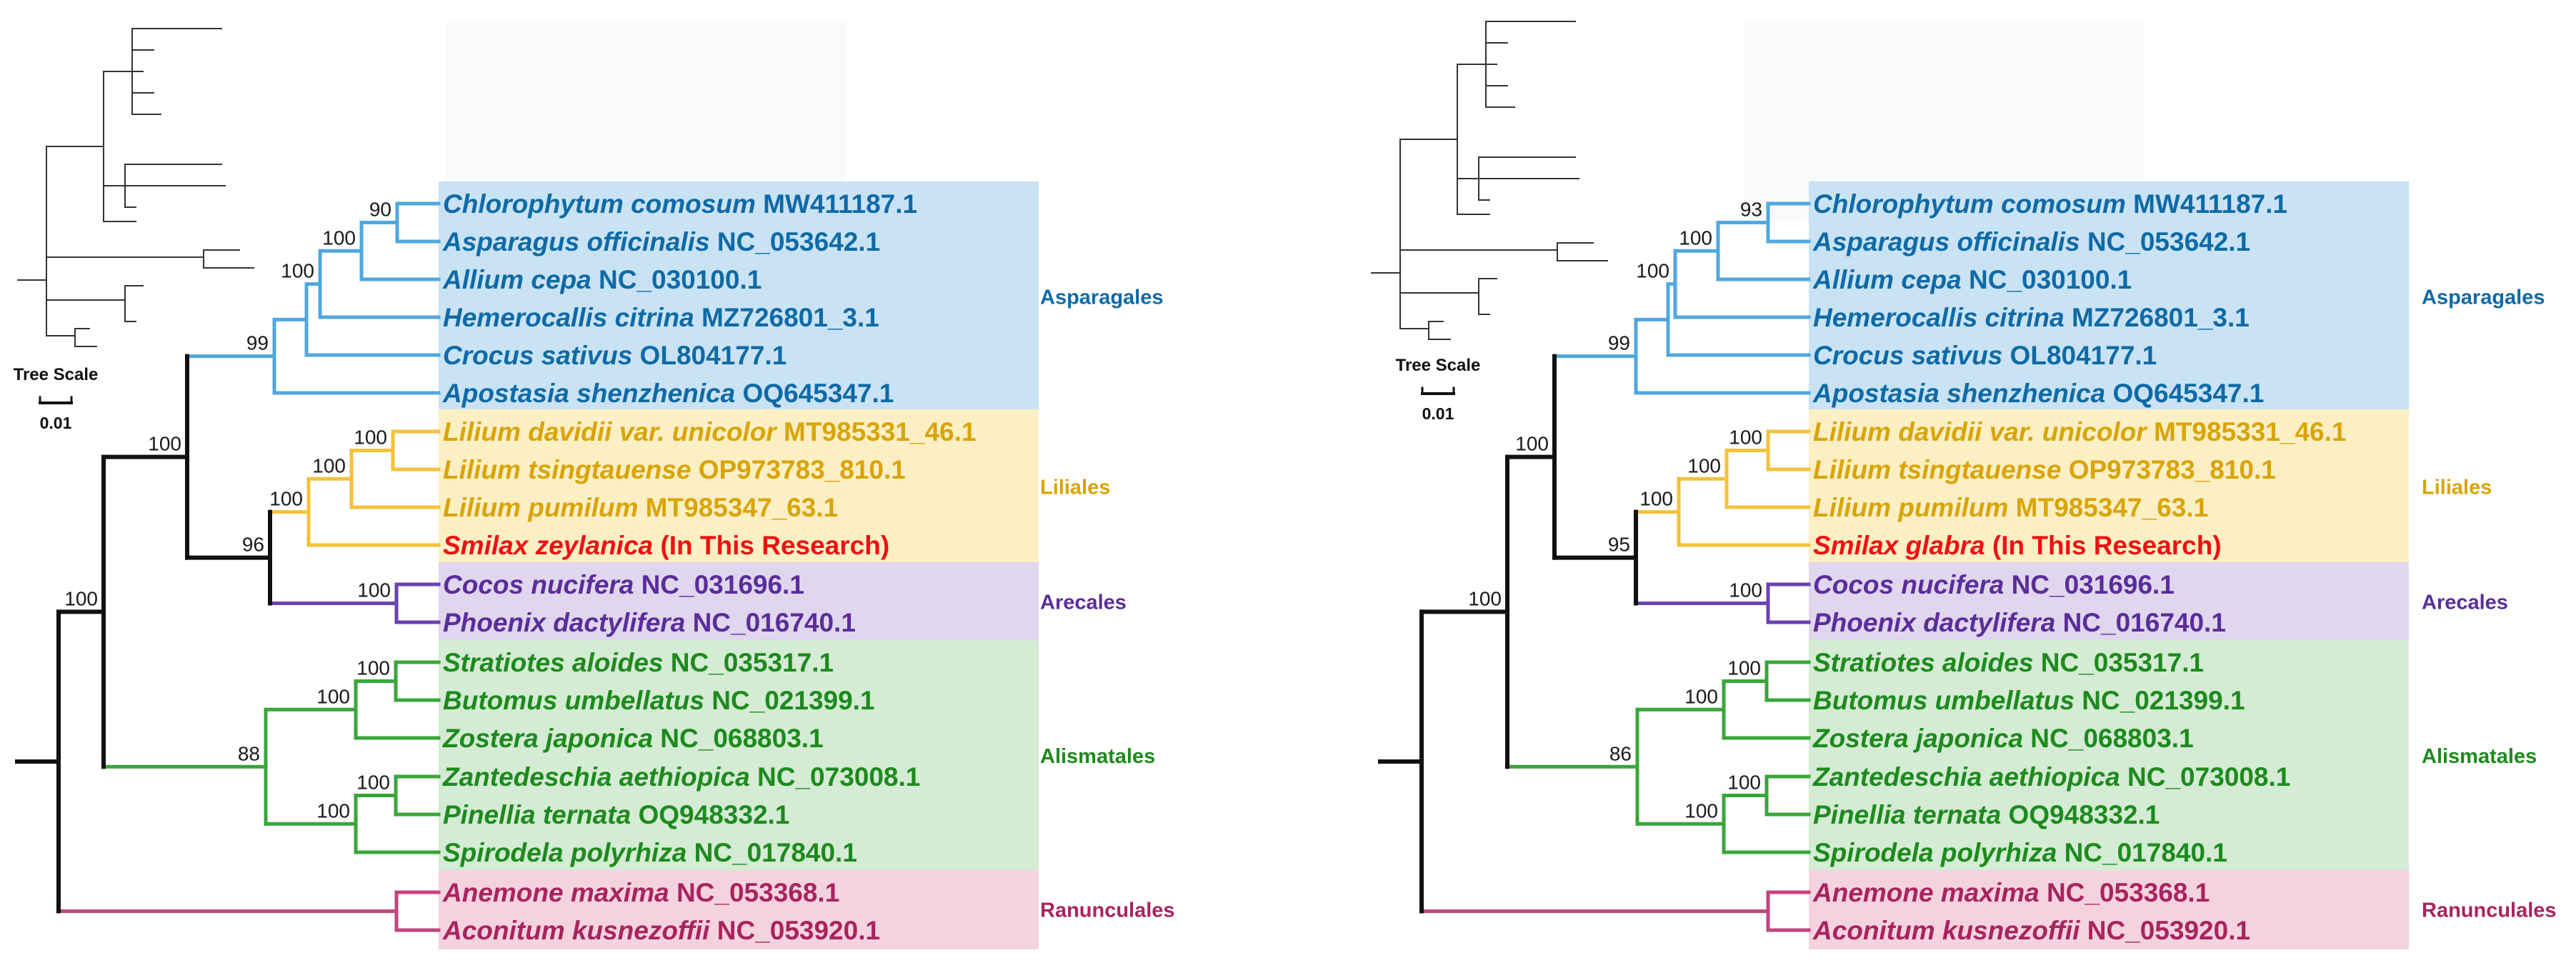  What do you see at coordinates (1619, 545) in the screenshot?
I see `support-value: 95` at bounding box center [1619, 545].